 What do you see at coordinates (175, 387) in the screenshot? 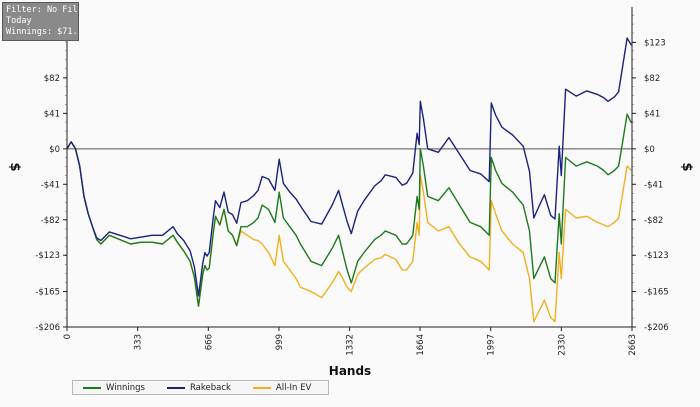
I see `legend-swatch-rakeback` at bounding box center [175, 387].